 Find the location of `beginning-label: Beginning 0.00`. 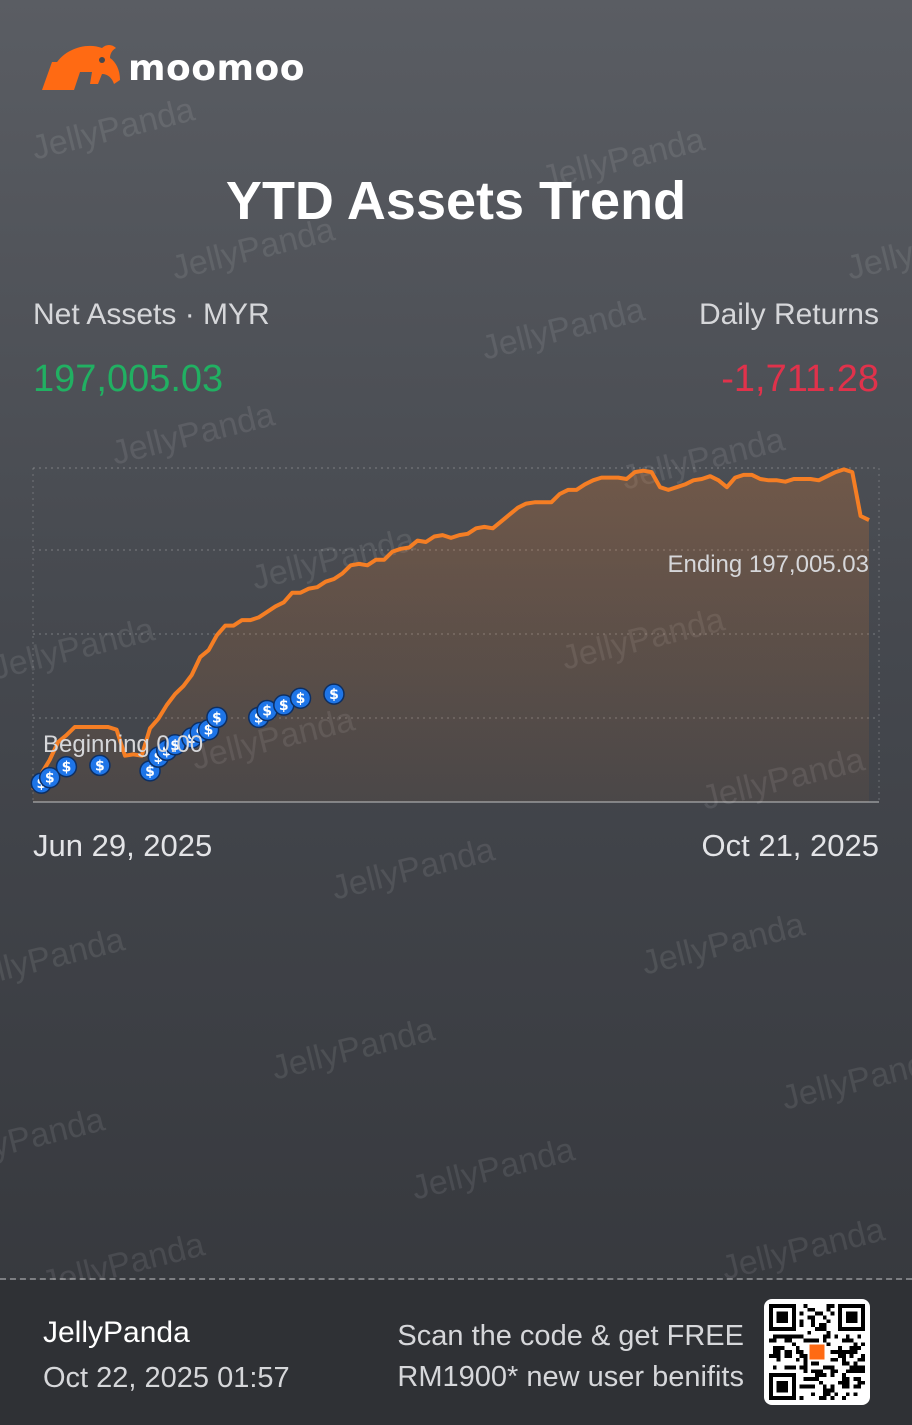

beginning-label: Beginning 0.00 is located at coordinates (123, 744).